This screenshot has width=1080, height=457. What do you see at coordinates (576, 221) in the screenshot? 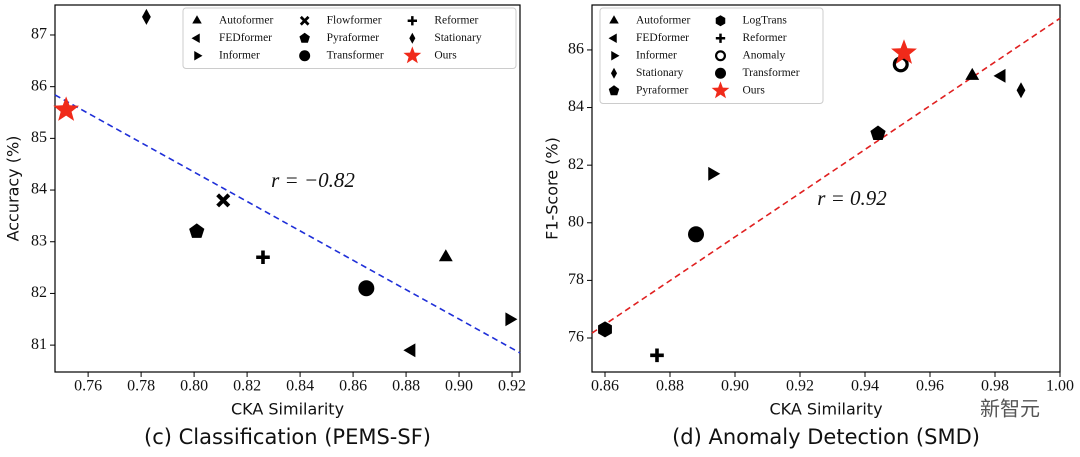
I see `y-tick-label: 80` at bounding box center [576, 221].